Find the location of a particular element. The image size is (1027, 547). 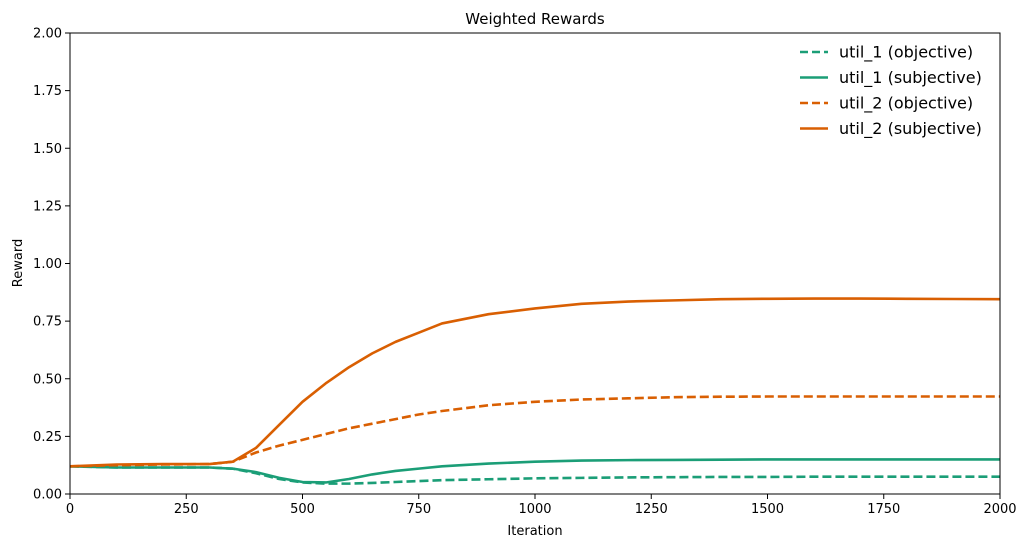

y-tick-label: 0.00 is located at coordinates (47, 495).